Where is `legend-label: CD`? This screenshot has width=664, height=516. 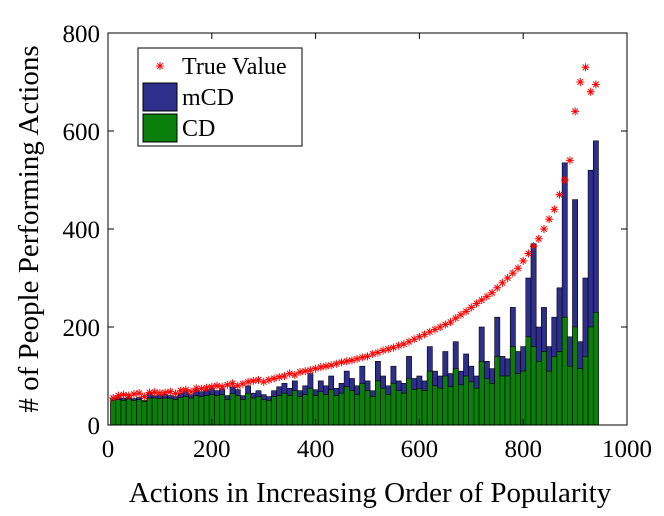 legend-label: CD is located at coordinates (198, 129).